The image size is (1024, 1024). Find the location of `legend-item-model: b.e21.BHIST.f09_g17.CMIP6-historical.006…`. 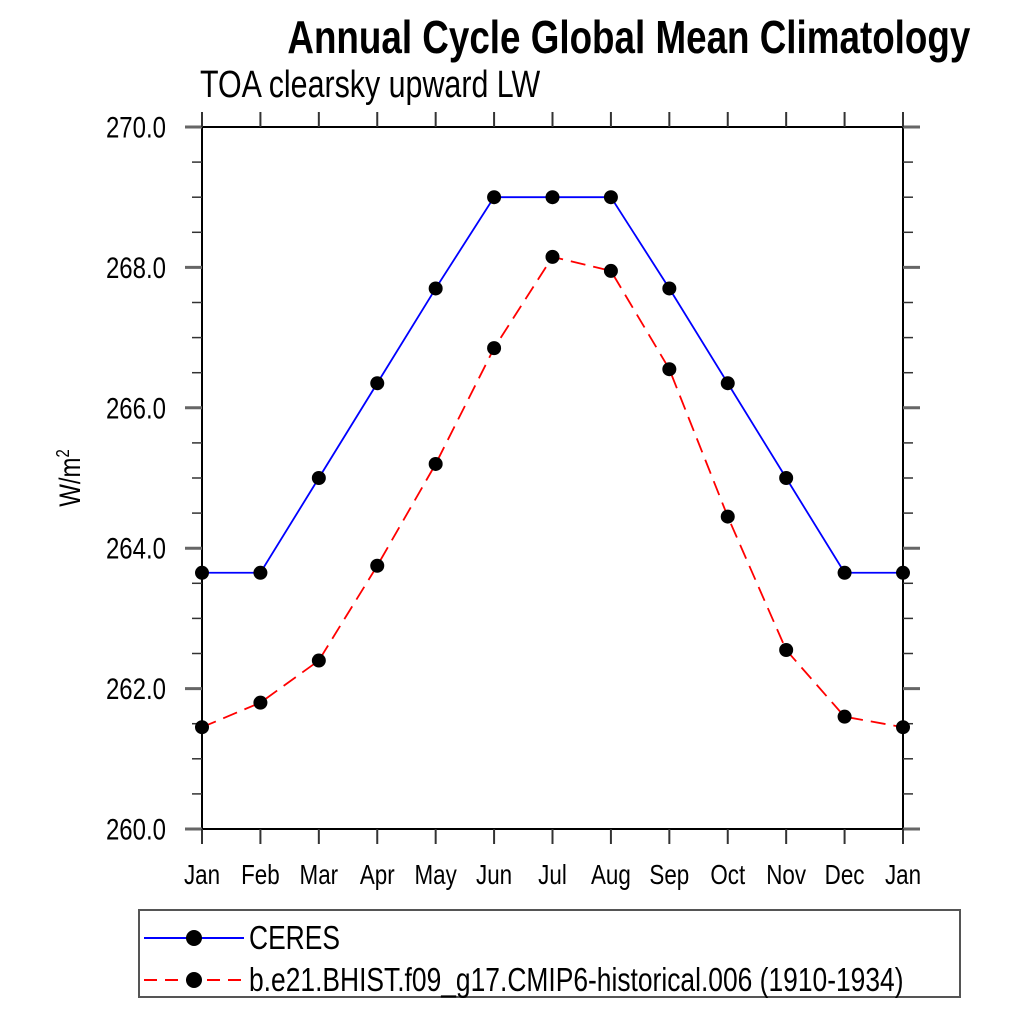

legend-item-model: b.e21.BHIST.f09_g17.CMIP6-historical.006… is located at coordinates (584, 979).